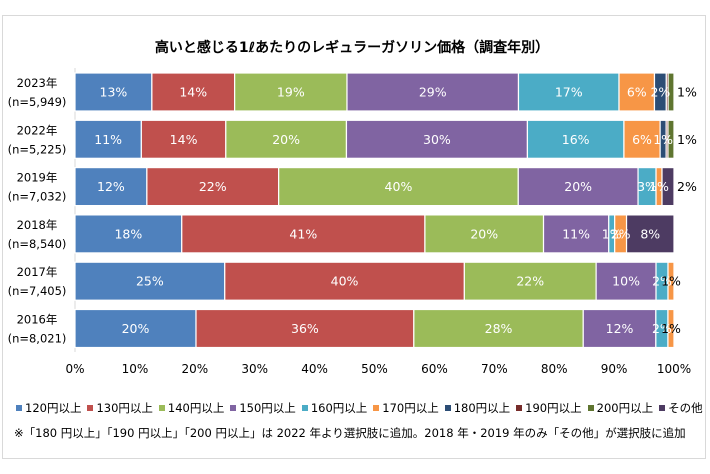 Image resolution: width=710 pixels, height=474 pixels. Describe the element at coordinates (674, 369) in the screenshot. I see `x-tick-label: 100%` at that location.